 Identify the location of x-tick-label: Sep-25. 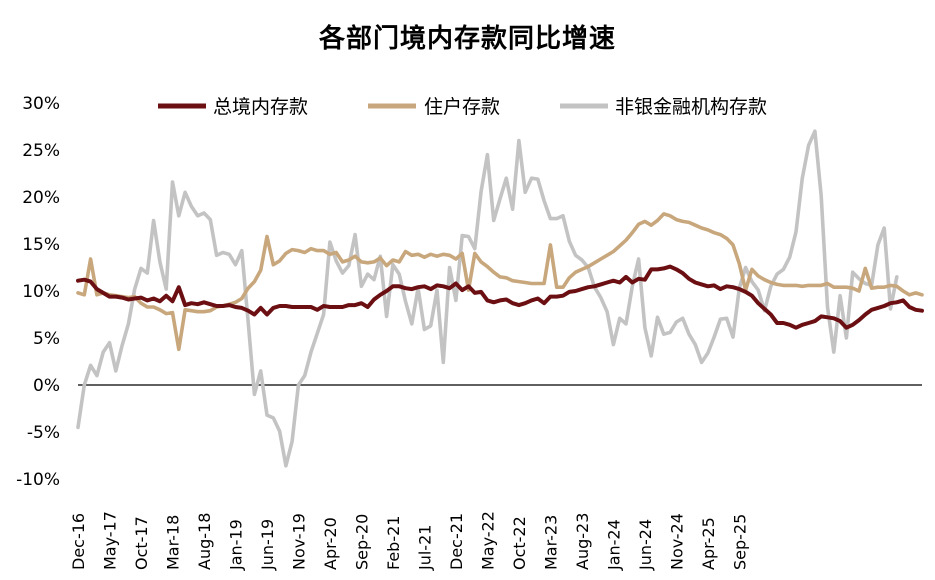
(739, 542).